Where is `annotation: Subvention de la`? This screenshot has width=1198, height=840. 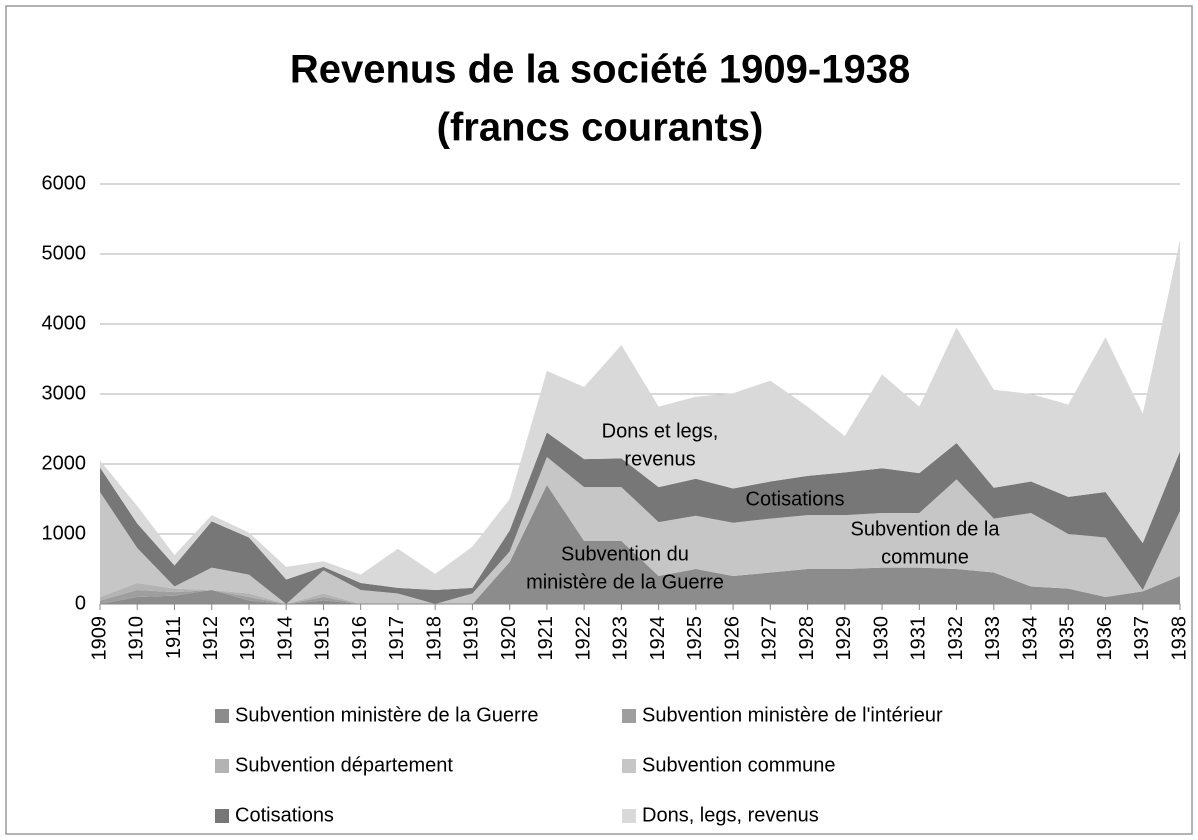
annotation: Subvention de la is located at coordinates (925, 529).